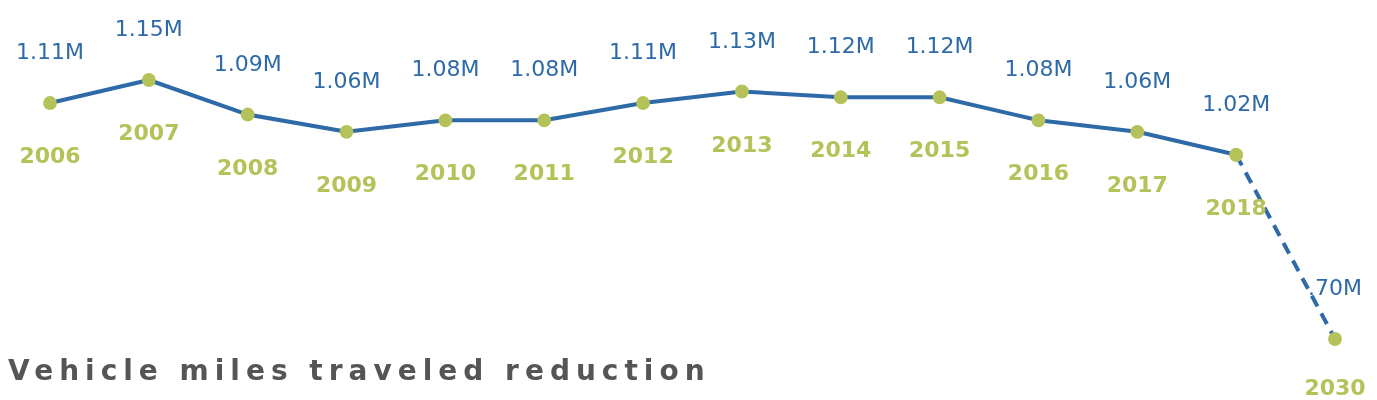 The height and width of the screenshot is (400, 1377). What do you see at coordinates (1335, 387) in the screenshot?
I see `x-tick-label: 2030` at bounding box center [1335, 387].